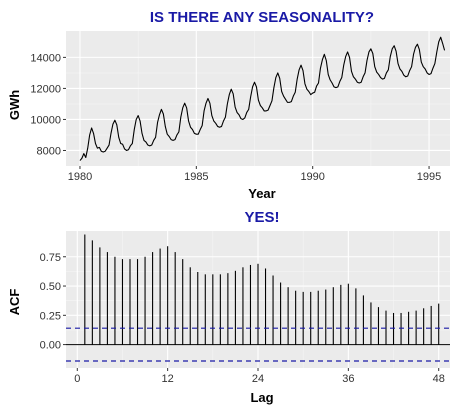 The height and width of the screenshot is (413, 474). Describe the element at coordinates (261, 397) in the screenshot. I see `bottom-x-axis-label: Lag` at that location.